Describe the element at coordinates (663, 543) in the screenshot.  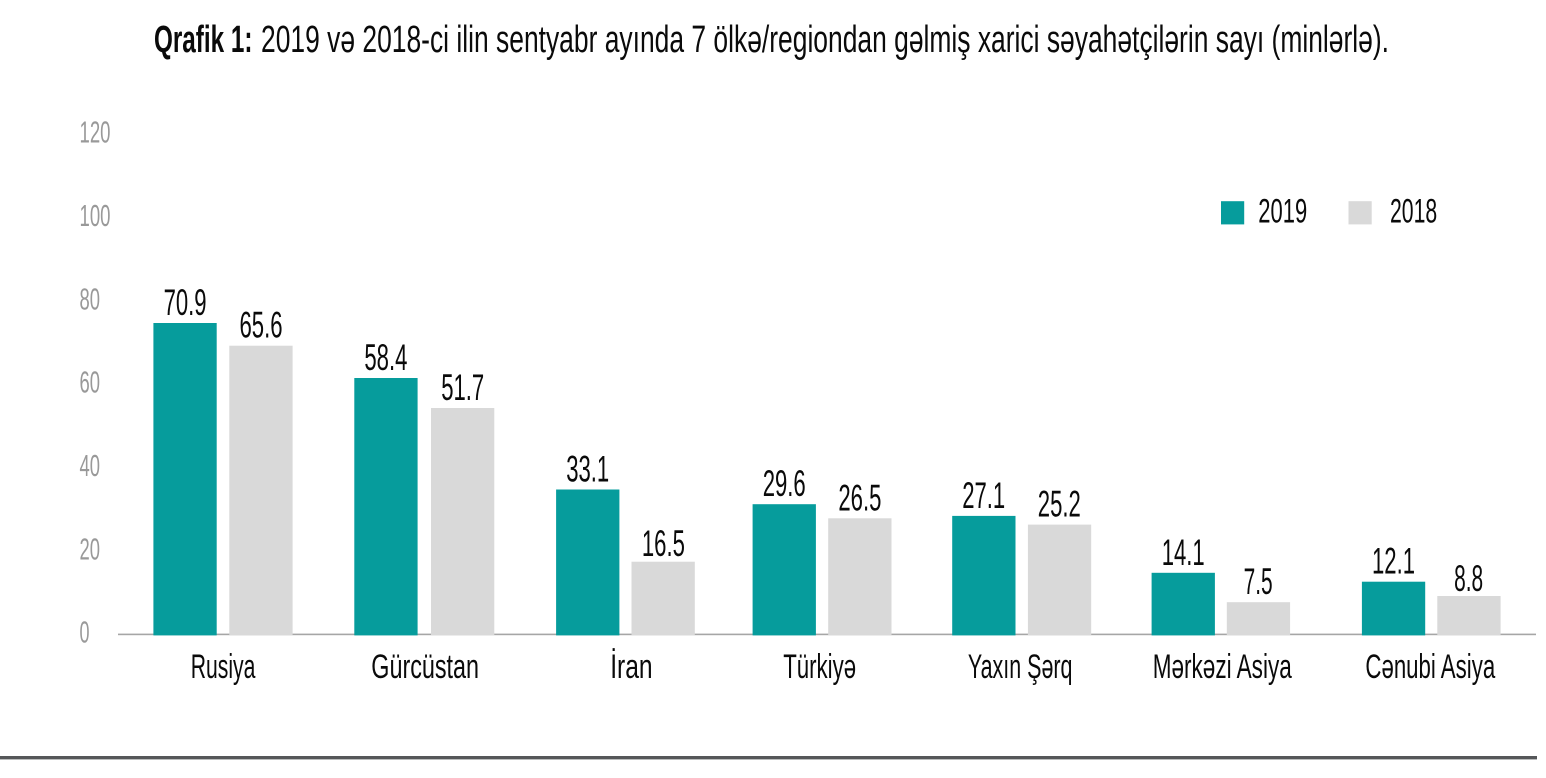
I see `svg-text: 16.5` at that location.